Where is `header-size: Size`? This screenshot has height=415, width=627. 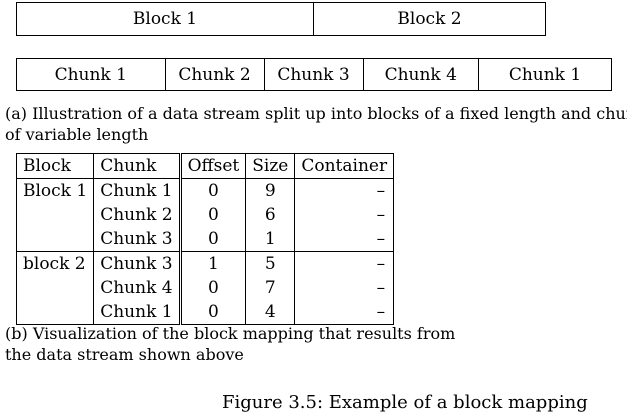 header-size: Size is located at coordinates (270, 166).